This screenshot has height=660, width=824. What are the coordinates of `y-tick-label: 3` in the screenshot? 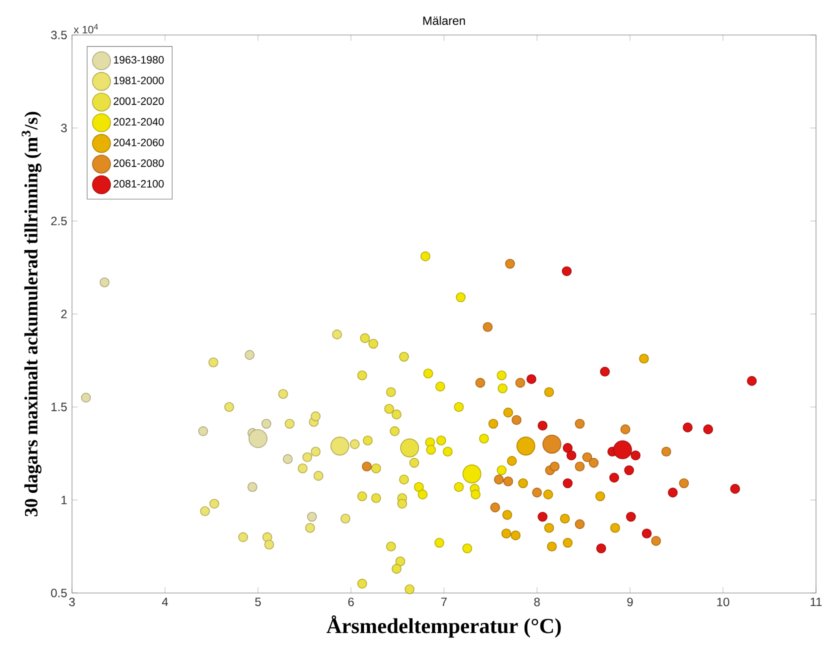 It's located at (64, 128).